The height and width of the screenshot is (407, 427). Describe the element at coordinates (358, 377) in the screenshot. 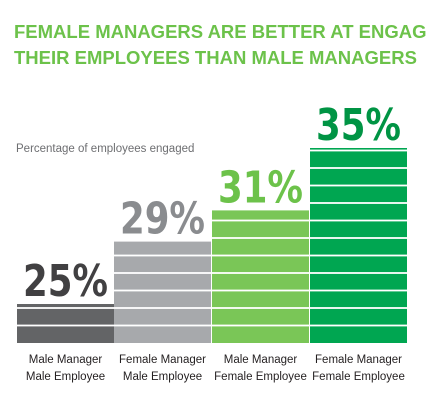

I see `category-label-4-line-2: Female Employee` at that location.